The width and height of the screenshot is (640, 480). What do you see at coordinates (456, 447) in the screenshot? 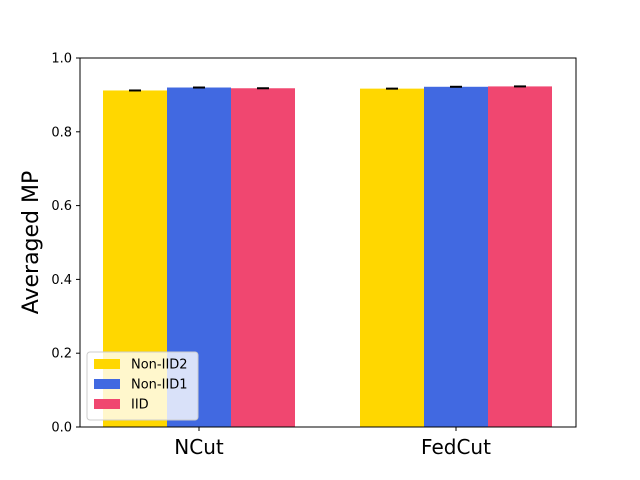
I see `x-category-label: FedCut` at bounding box center [456, 447].